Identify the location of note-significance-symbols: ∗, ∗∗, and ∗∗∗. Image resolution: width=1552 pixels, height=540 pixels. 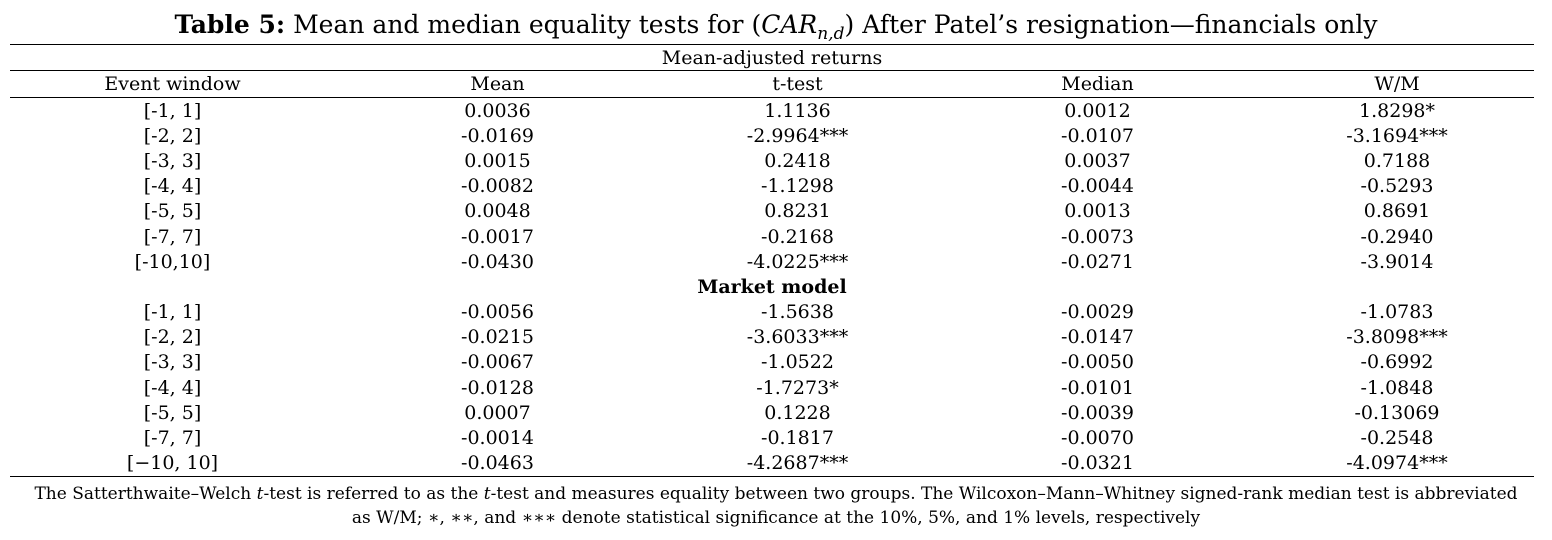
(492, 518).